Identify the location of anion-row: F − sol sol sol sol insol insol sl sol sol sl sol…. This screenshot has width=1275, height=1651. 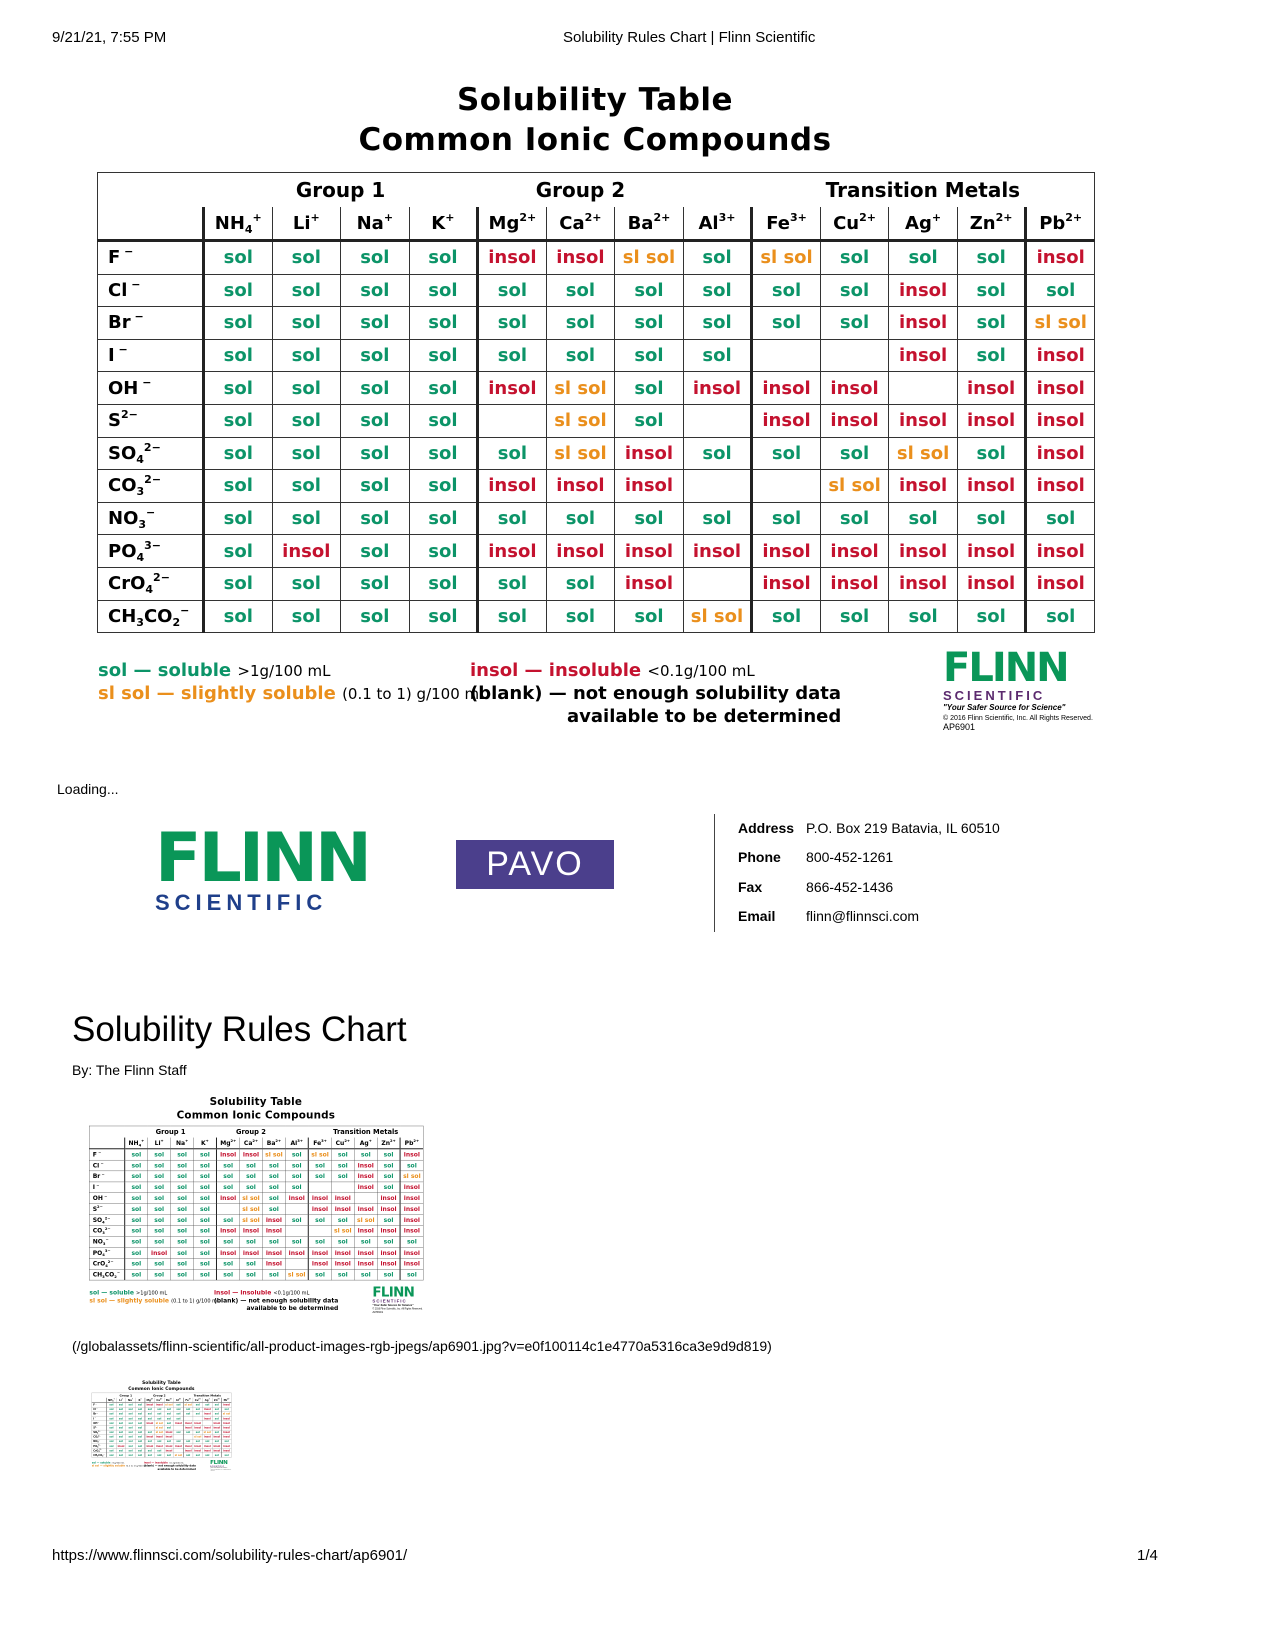
(596, 257).